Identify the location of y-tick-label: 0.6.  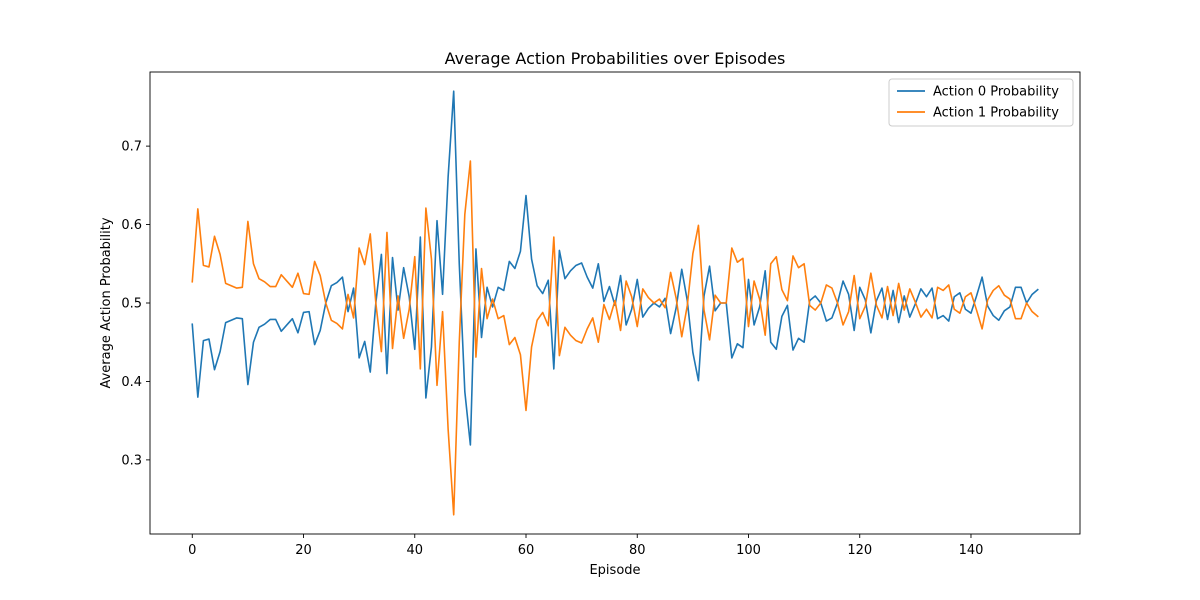
(131, 225).